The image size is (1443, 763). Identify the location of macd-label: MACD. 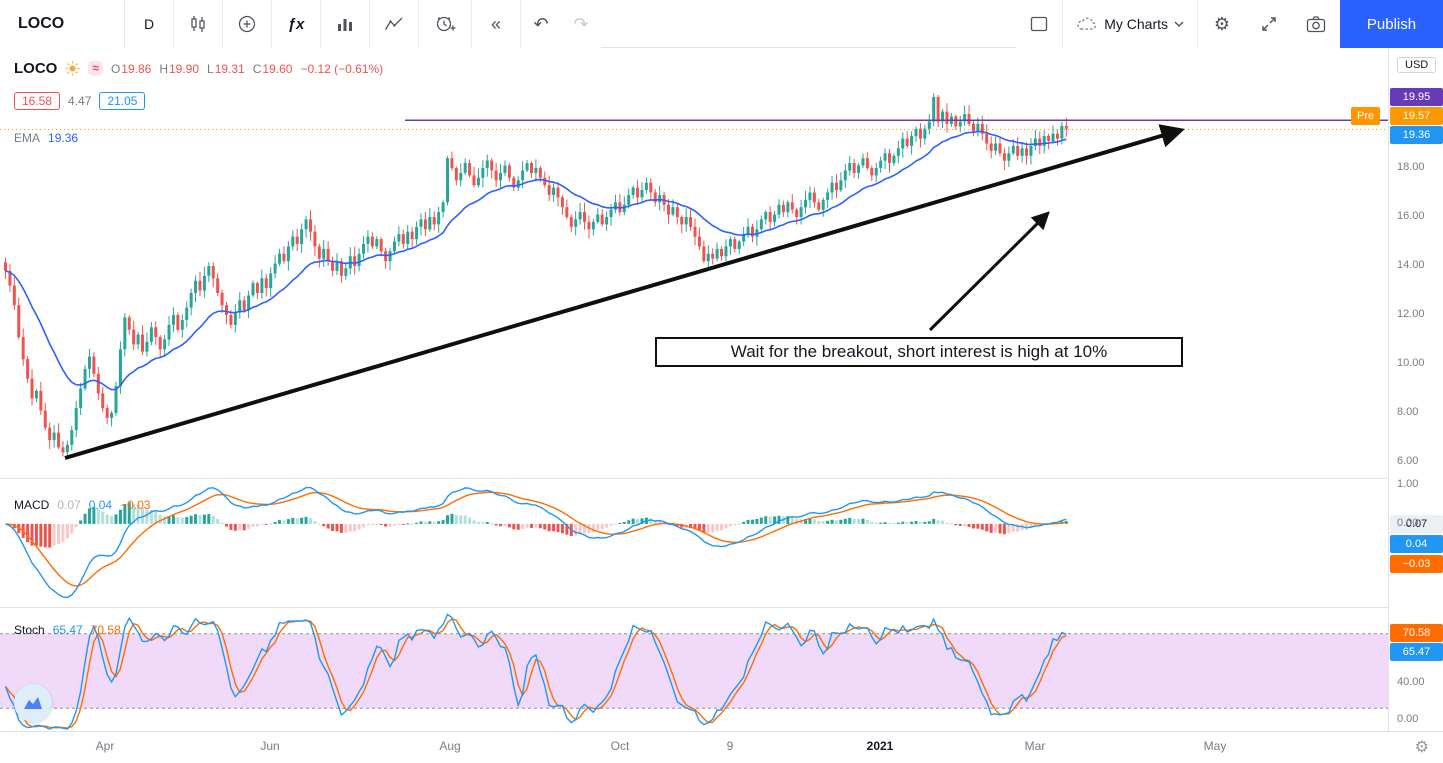
(32, 505).